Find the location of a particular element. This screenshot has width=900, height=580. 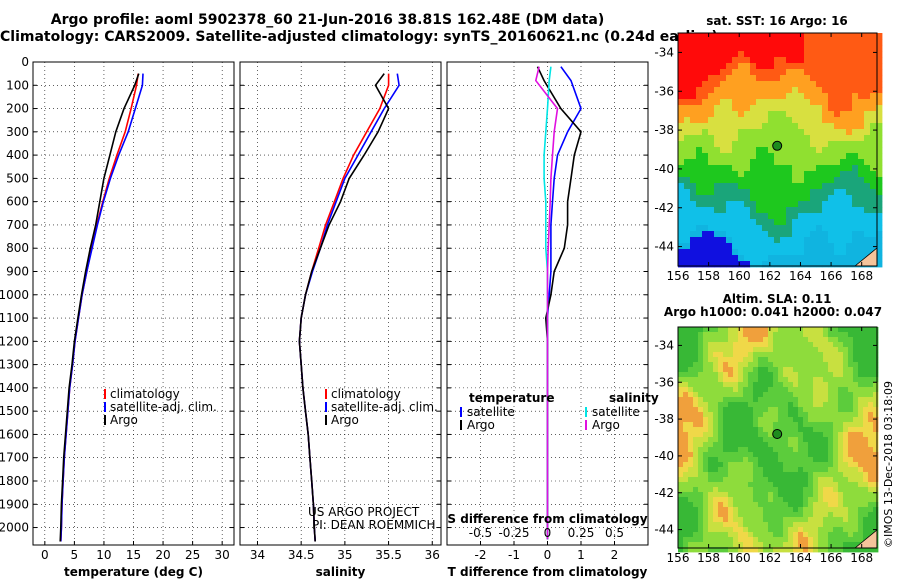

y-tick-label: 1100 is located at coordinates (14, 318).